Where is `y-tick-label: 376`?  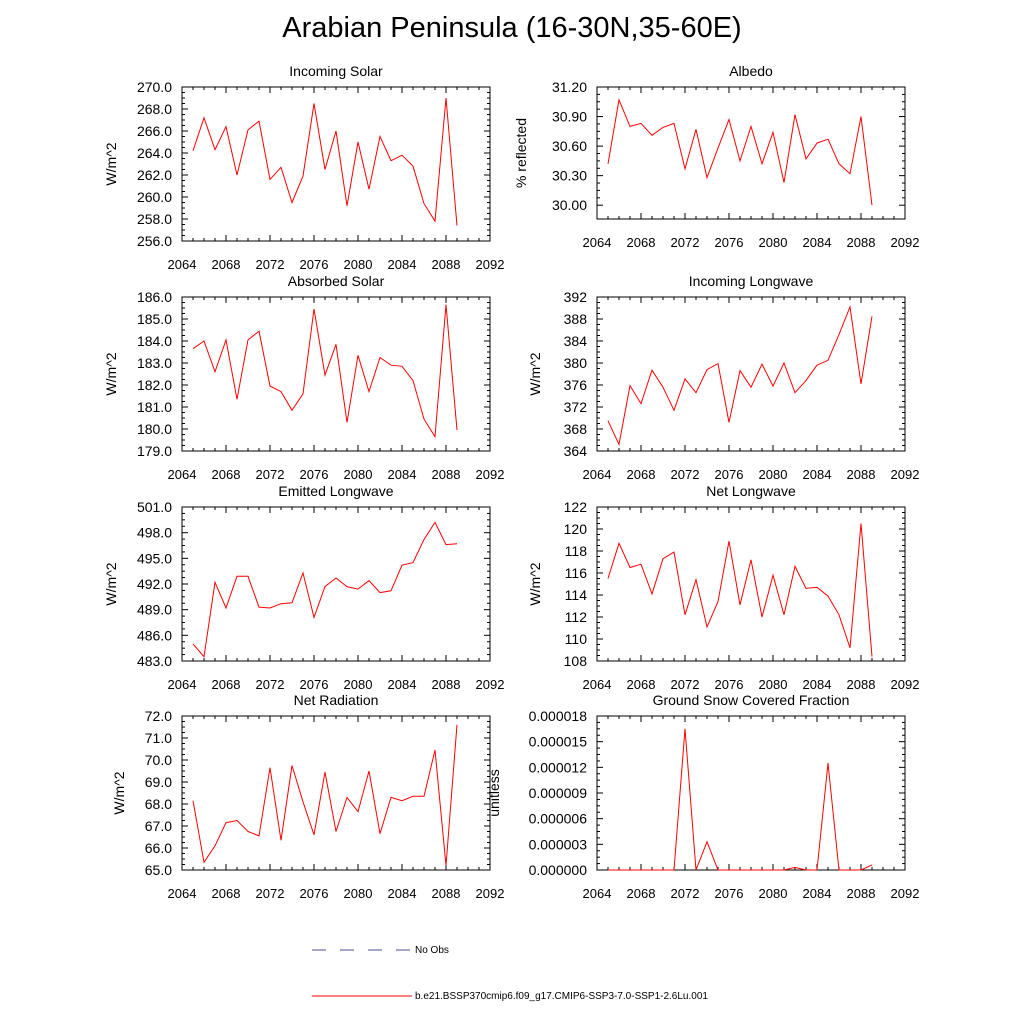 y-tick-label: 376 is located at coordinates (576, 385).